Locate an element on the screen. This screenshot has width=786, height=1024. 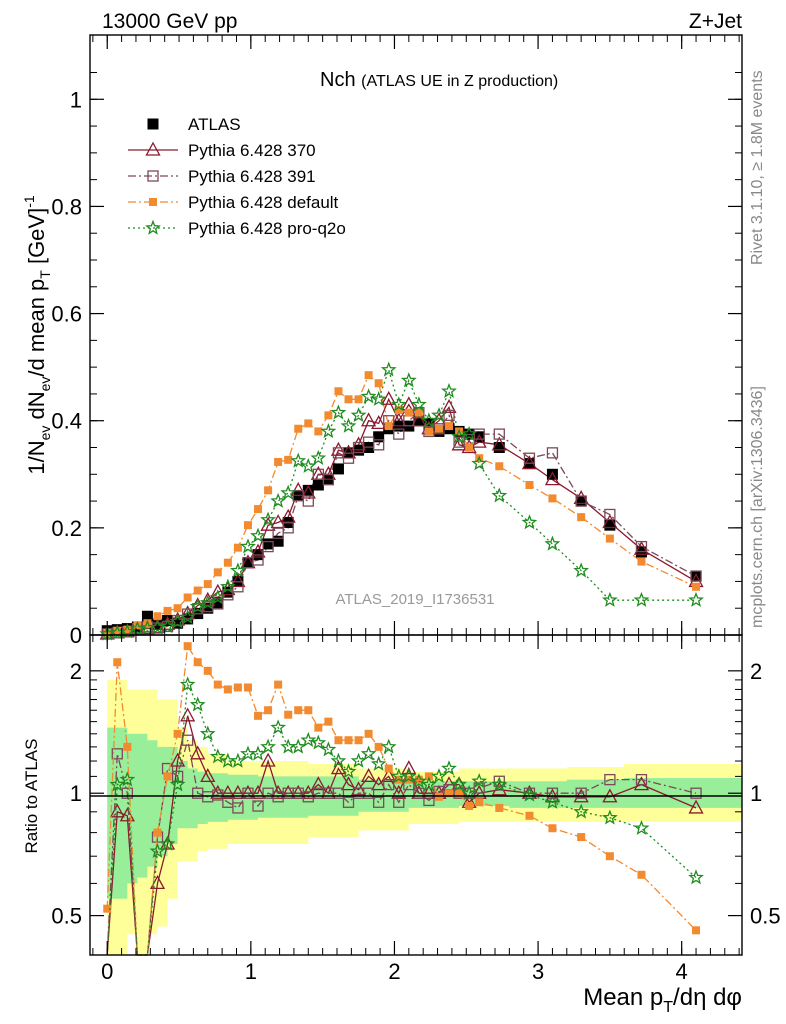
ratio-tick-label: 0.5 is located at coordinates (66, 916).